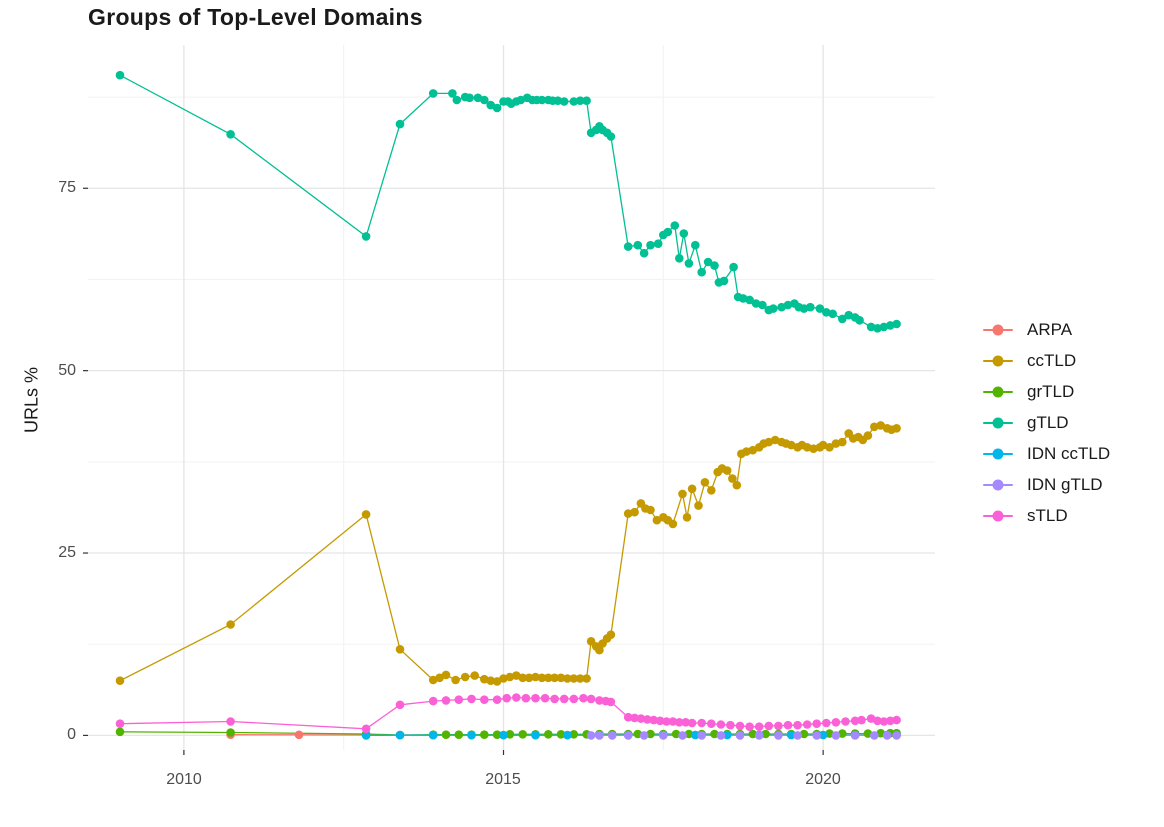  I want to click on x-tick-label-2020: 2020, so click(823, 779).